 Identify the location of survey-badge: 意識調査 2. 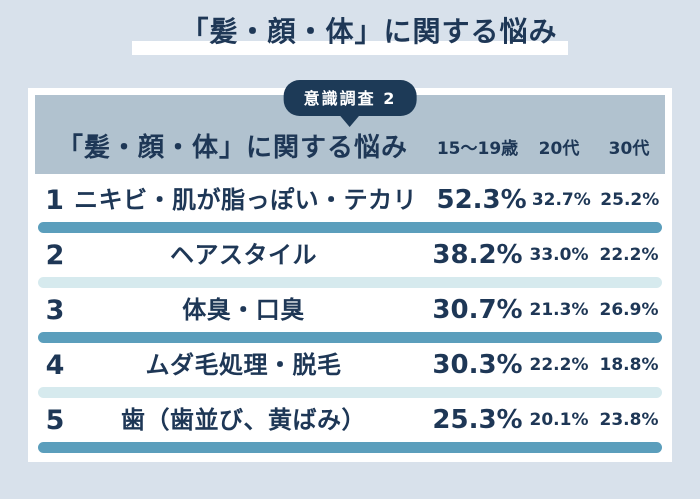
(350, 103).